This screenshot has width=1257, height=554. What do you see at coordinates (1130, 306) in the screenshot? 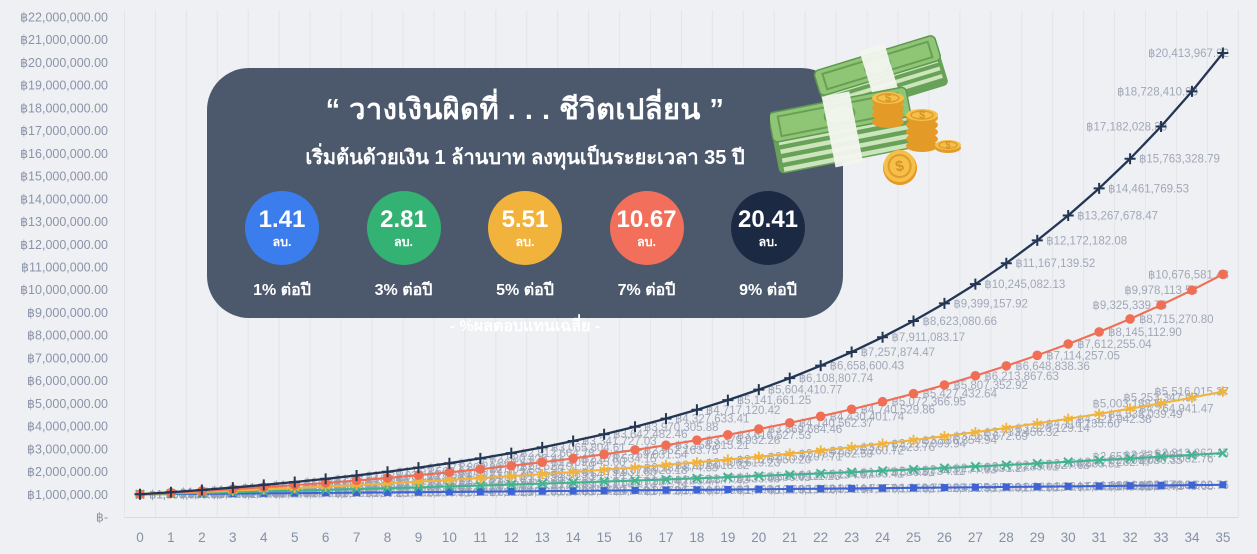
I see `data-point-label: ฿9,325,339.75` at bounding box center [1130, 306].